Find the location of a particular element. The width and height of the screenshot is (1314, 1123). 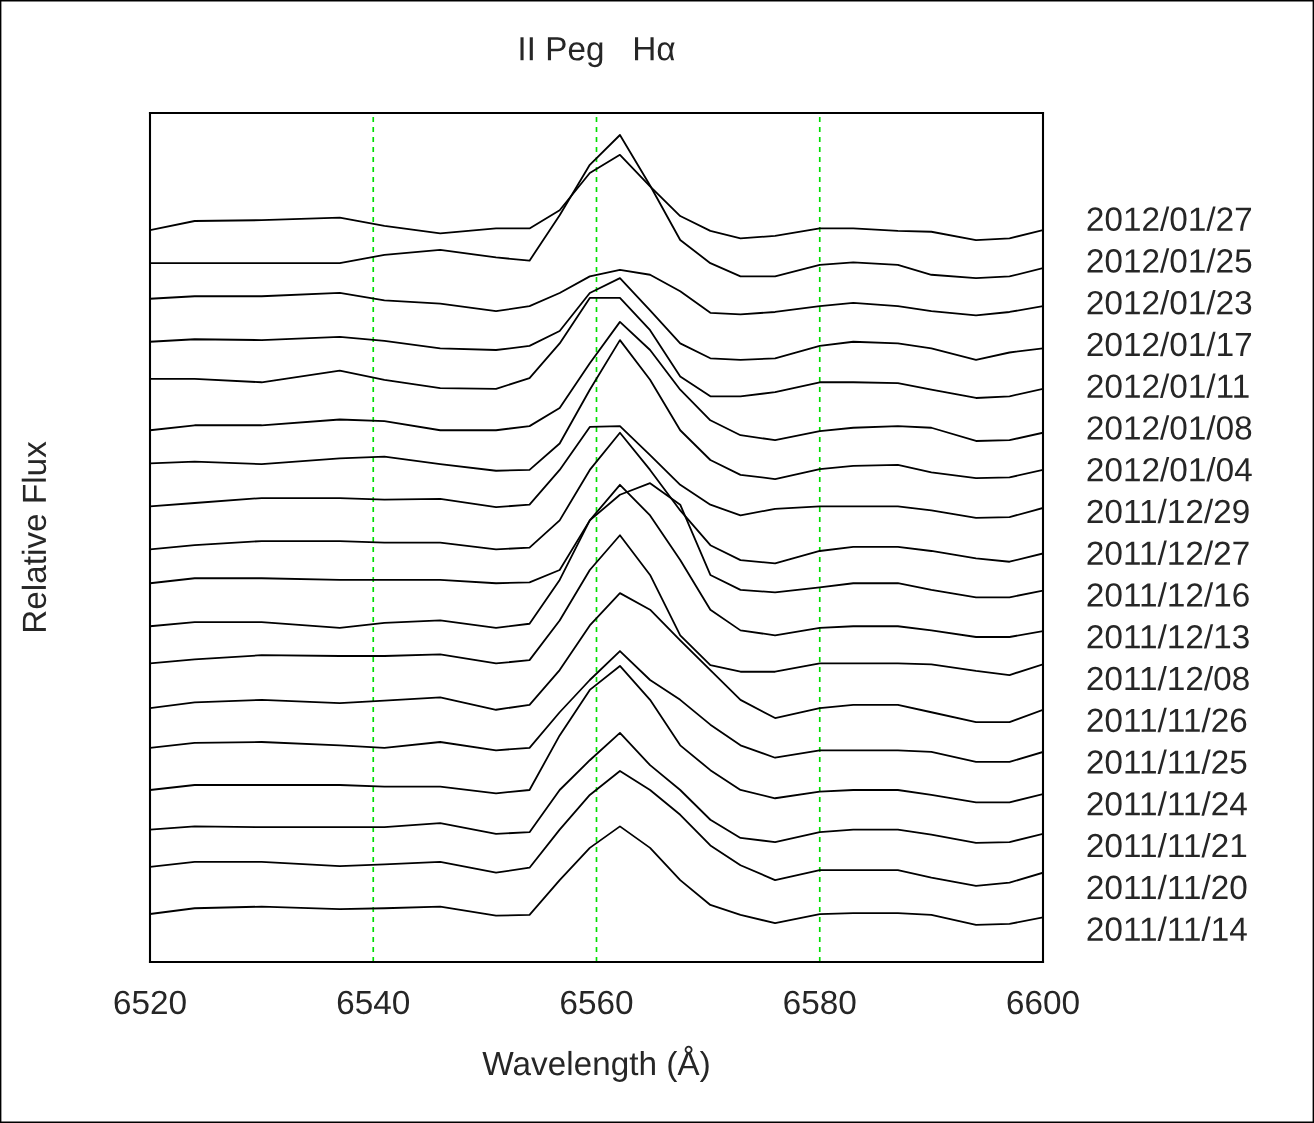

x-tick-label: 6560 is located at coordinates (597, 1002).